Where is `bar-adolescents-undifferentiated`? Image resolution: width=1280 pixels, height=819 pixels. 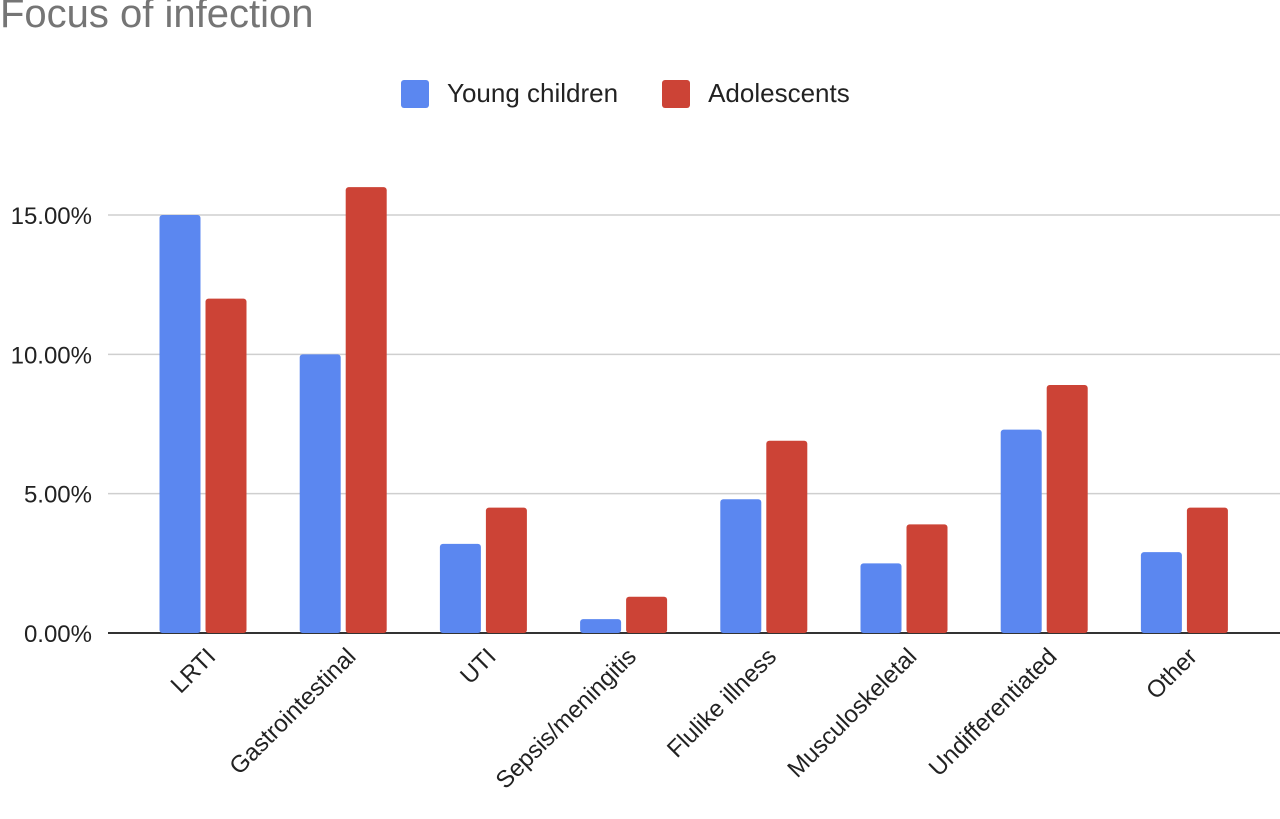
bar-adolescents-undifferentiated is located at coordinates (1067, 508).